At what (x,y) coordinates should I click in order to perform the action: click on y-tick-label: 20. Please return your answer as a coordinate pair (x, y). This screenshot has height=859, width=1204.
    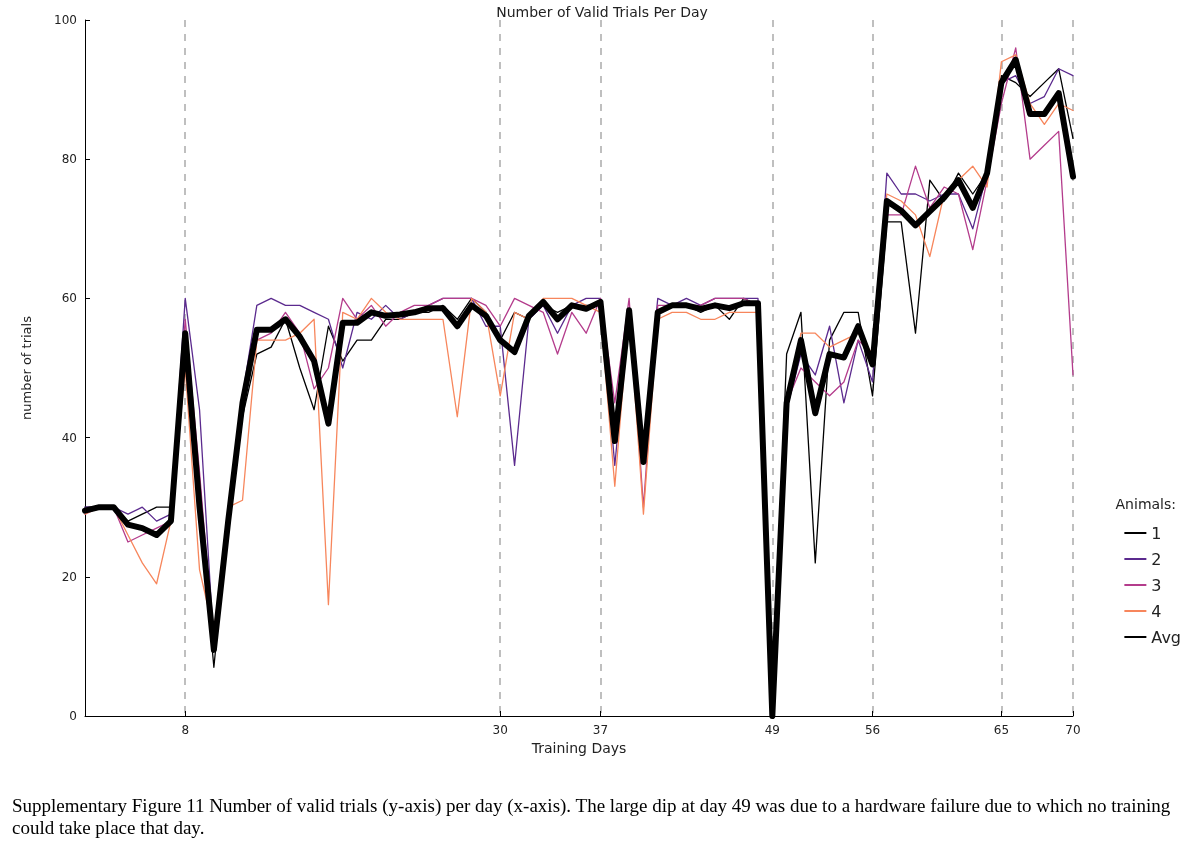
    Looking at the image, I should click on (69, 576).